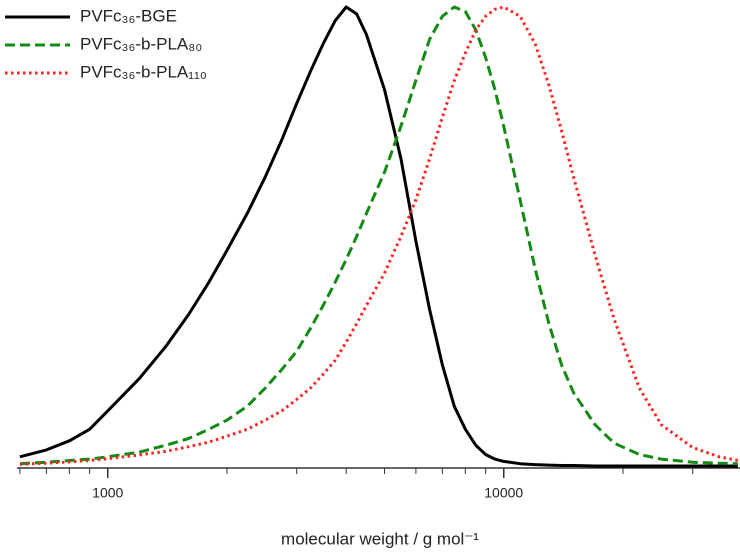 Image resolution: width=740 pixels, height=556 pixels. I want to click on legend-label: PVFc₃₆-BGE, so click(128, 15).